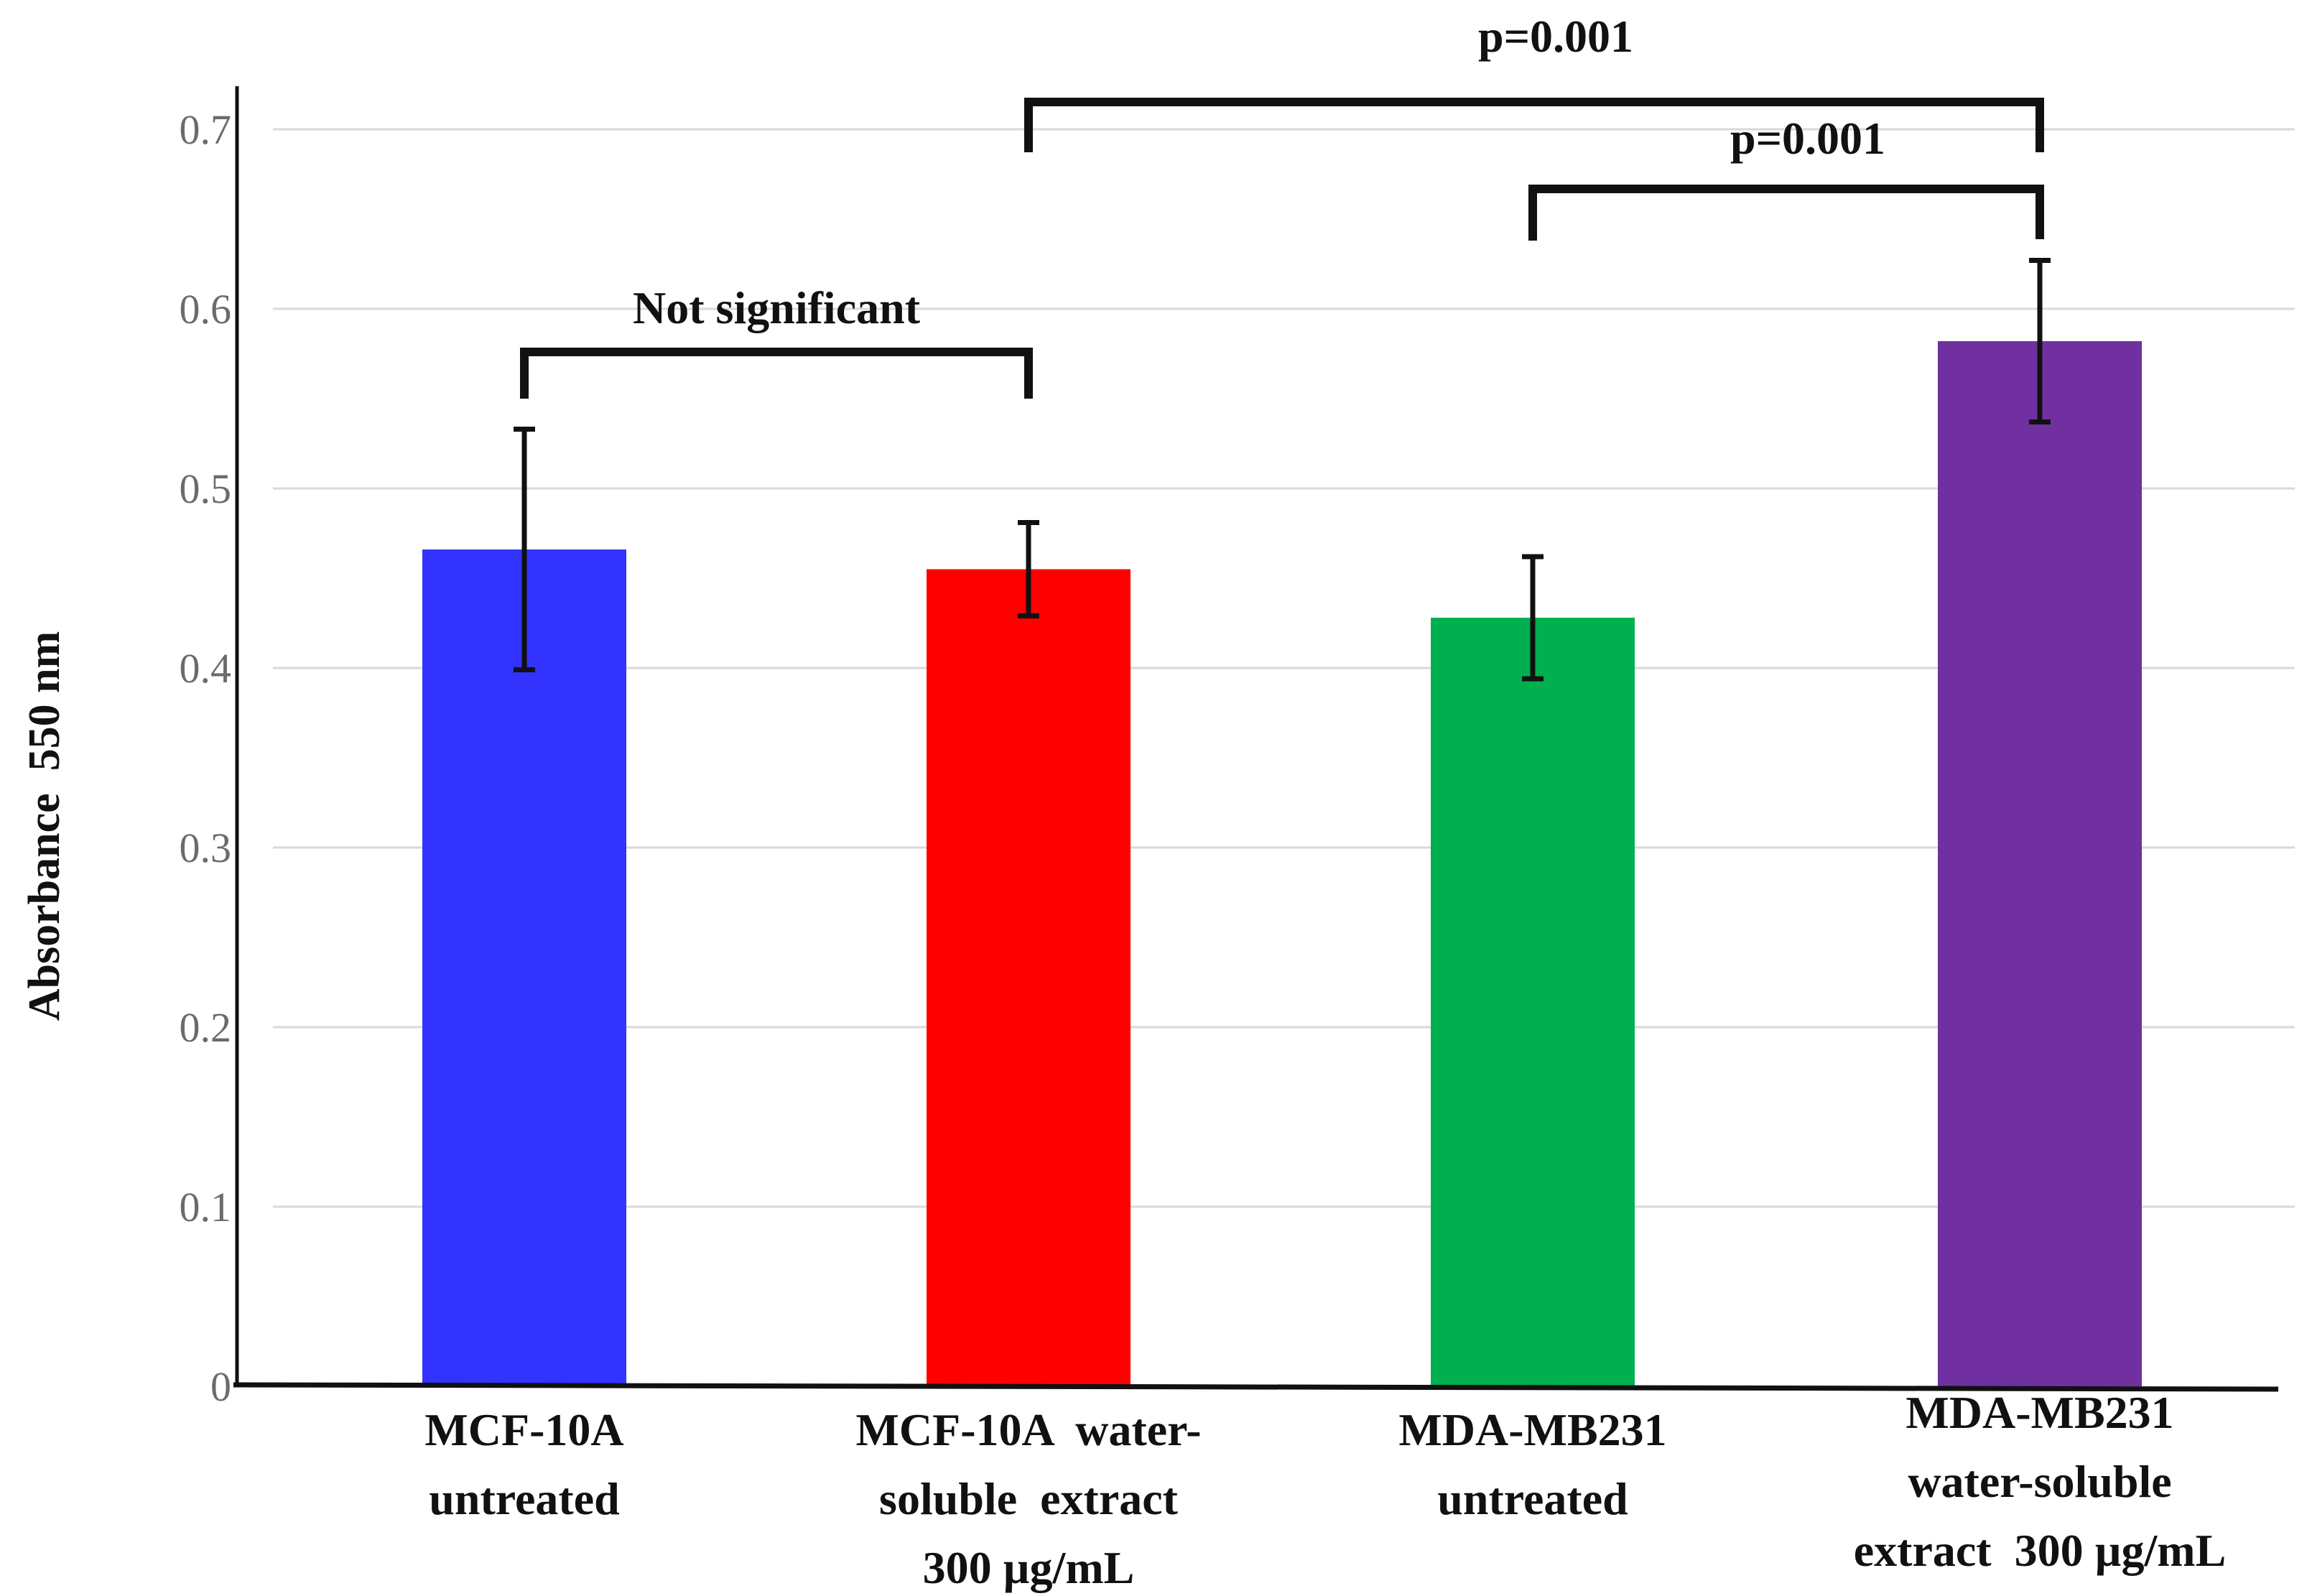 The width and height of the screenshot is (2307, 1596). What do you see at coordinates (206, 1207) in the screenshot?
I see `y-tick-label: 0.1` at bounding box center [206, 1207].